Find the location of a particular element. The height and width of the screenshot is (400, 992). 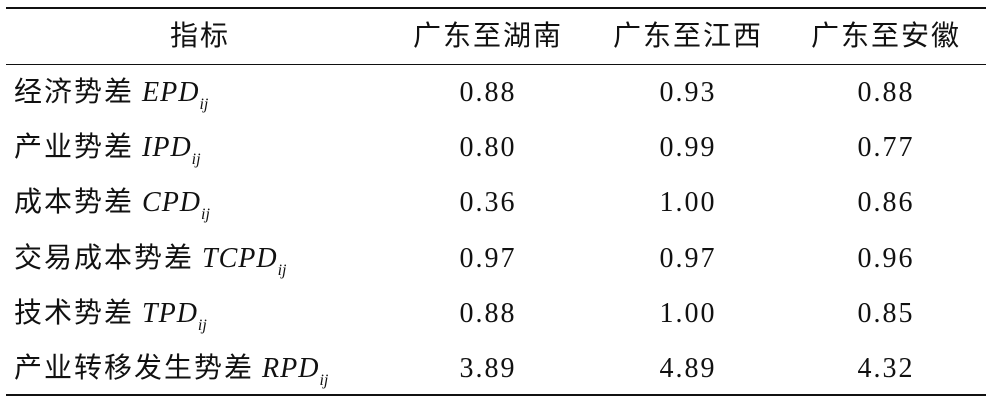

row-label: 技术势差 TPDij is located at coordinates (110, 316).